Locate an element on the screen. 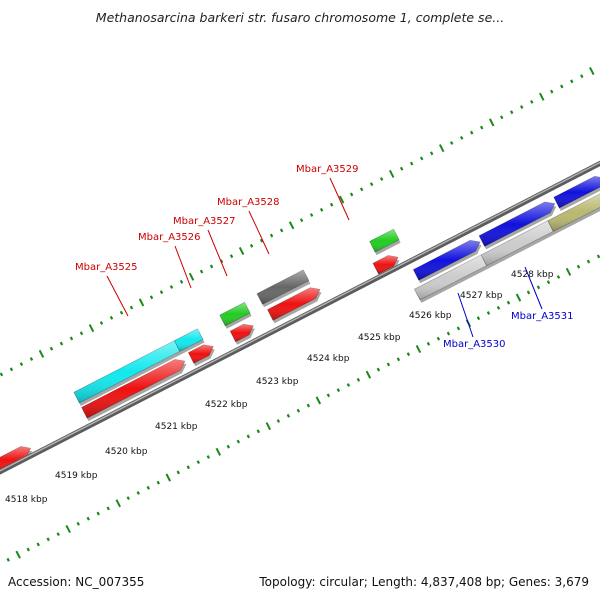  tick-label: 4528 kbp is located at coordinates (532, 275).